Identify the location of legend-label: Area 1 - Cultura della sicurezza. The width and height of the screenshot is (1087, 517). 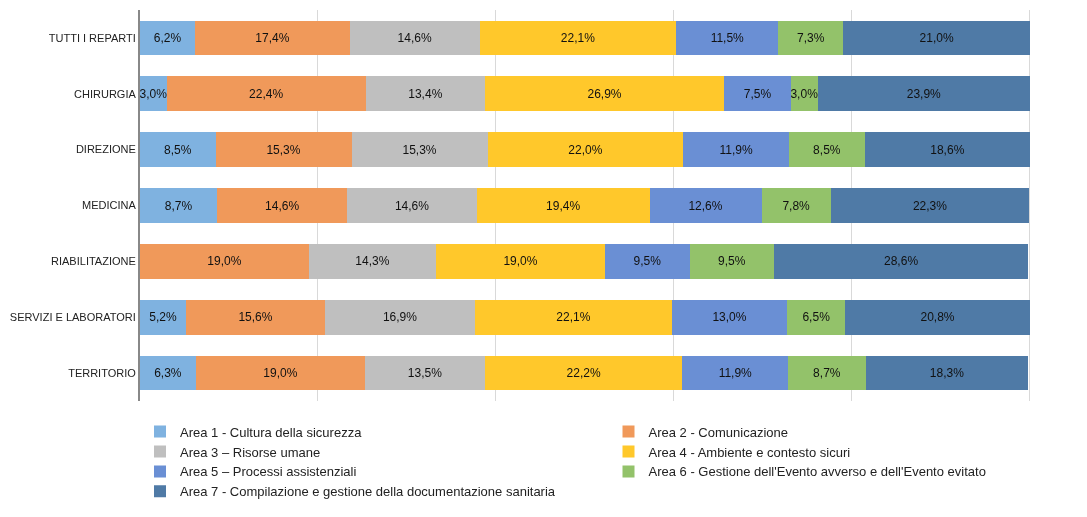
(271, 432).